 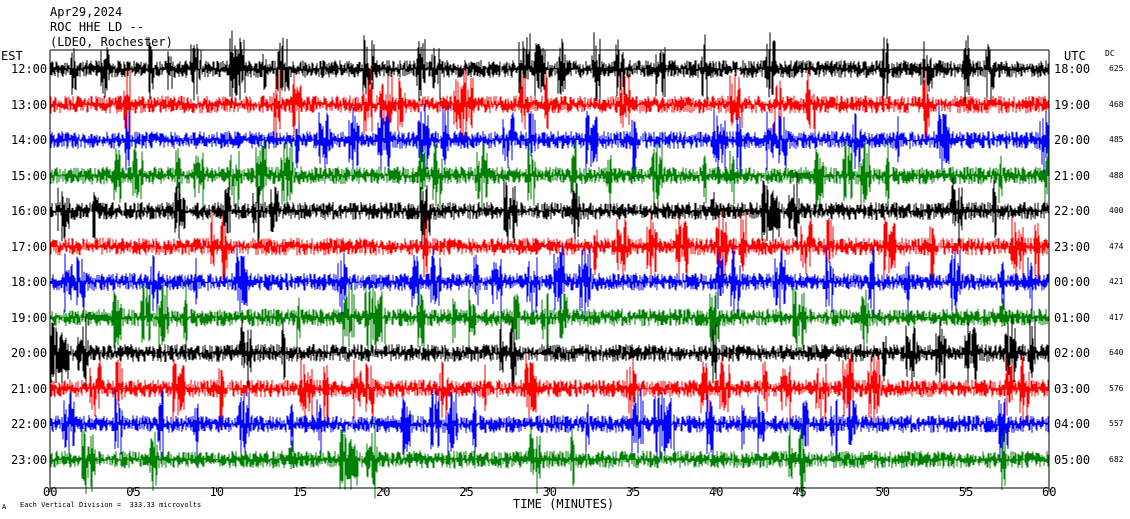 I want to click on dc-value: 421, so click(x=1116, y=281).